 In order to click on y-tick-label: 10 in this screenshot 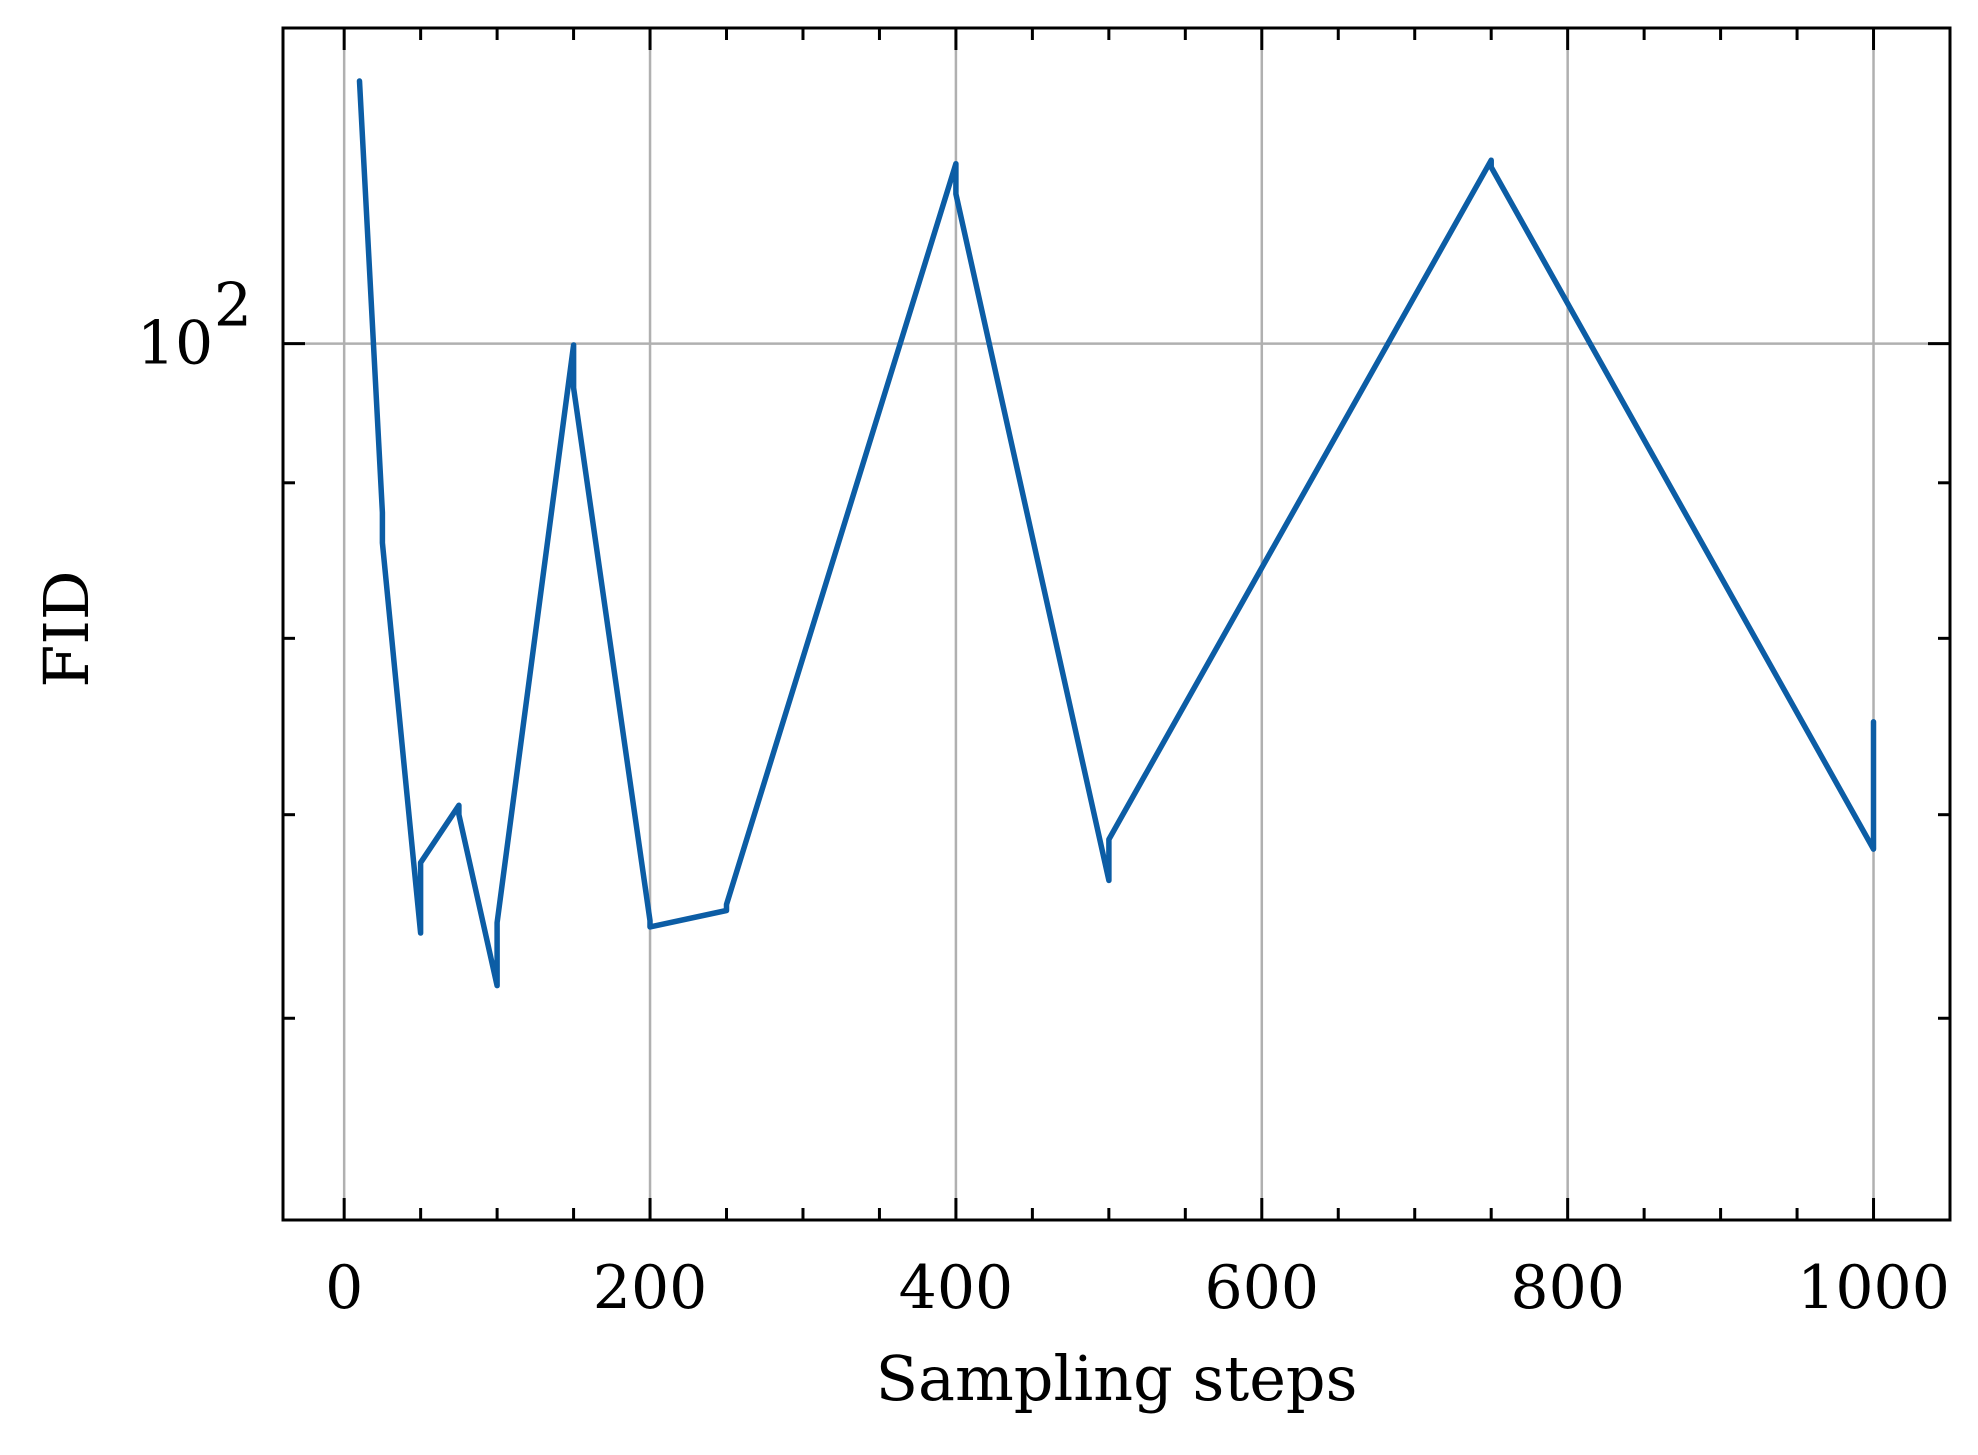, I will do `click(175, 344)`.